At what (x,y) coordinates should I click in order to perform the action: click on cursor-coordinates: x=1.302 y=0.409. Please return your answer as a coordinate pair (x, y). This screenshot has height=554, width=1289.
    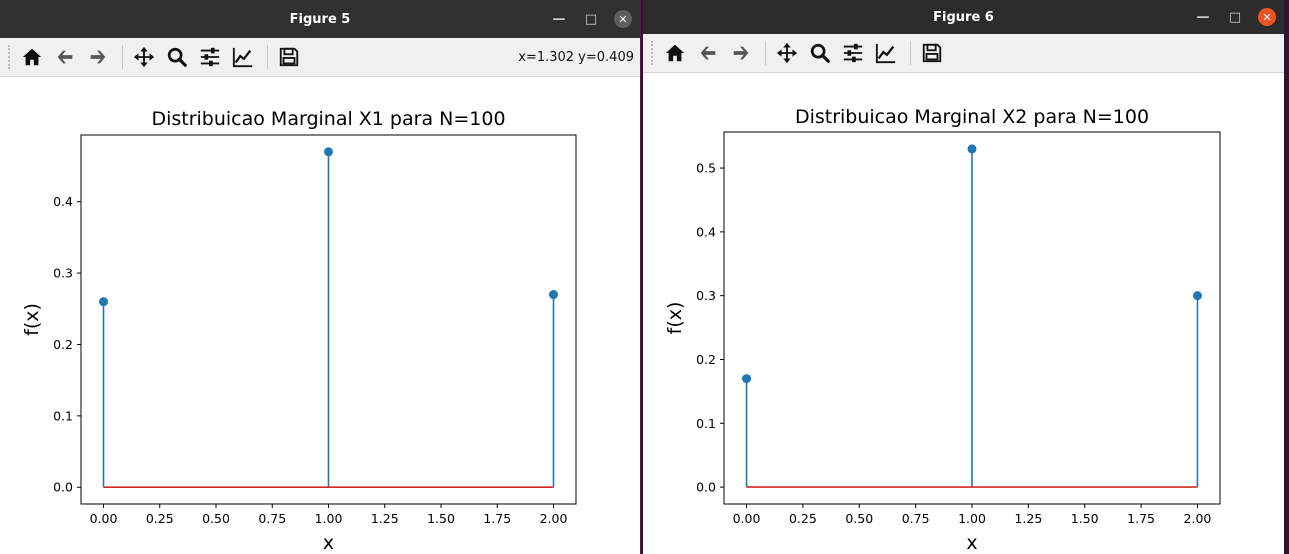
    Looking at the image, I should click on (576, 57).